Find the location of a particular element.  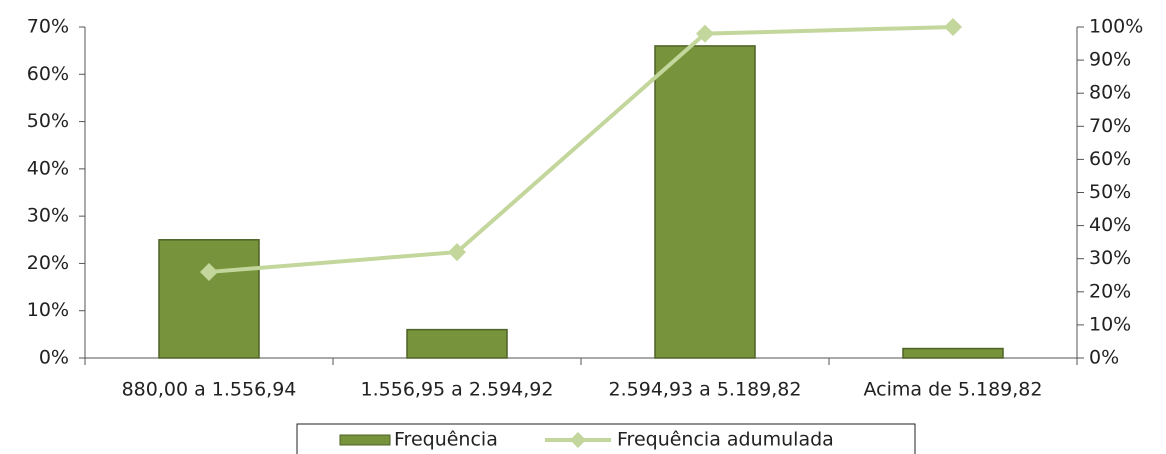

y-tick-label: 10% is located at coordinates (48, 310).